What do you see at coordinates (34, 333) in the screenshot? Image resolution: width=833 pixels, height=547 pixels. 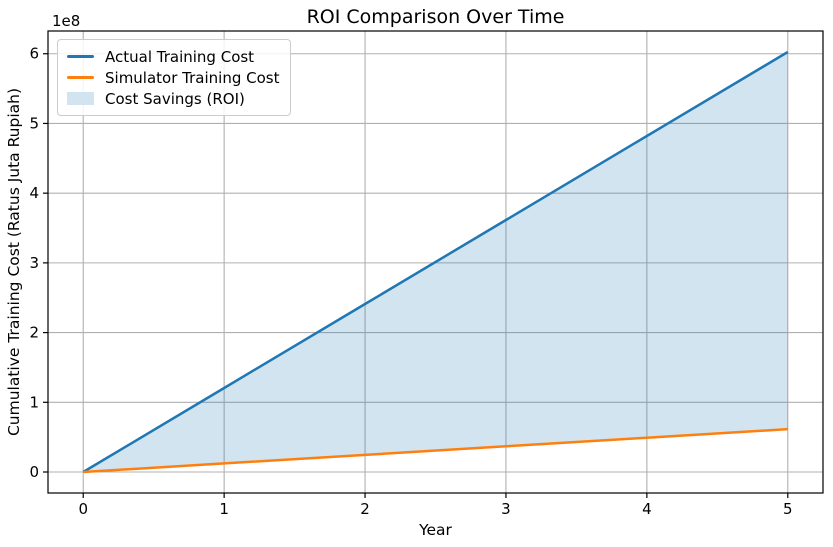 I see `y-tick-label: 2` at bounding box center [34, 333].